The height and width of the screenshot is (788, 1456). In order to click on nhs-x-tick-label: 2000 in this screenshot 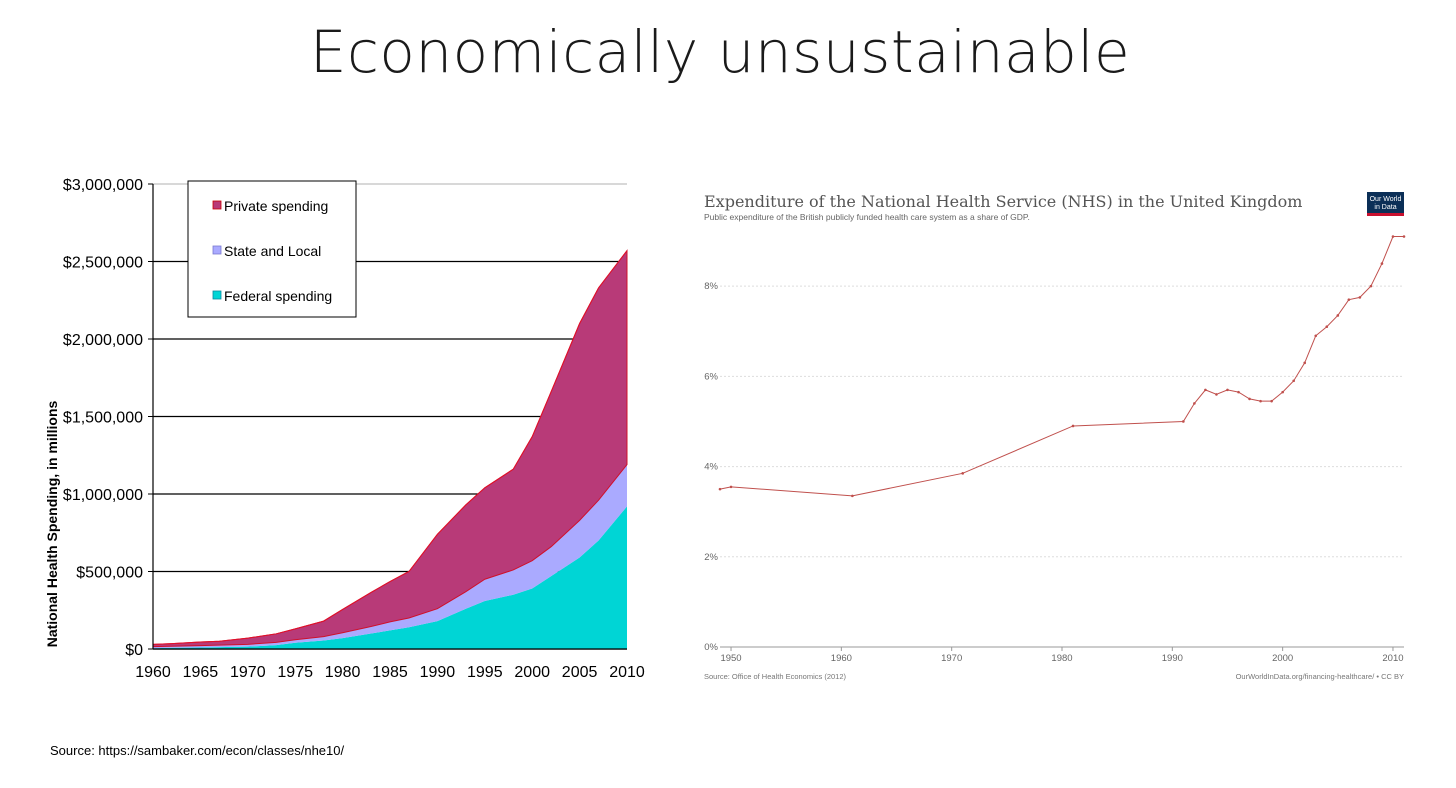, I will do `click(1282, 658)`.